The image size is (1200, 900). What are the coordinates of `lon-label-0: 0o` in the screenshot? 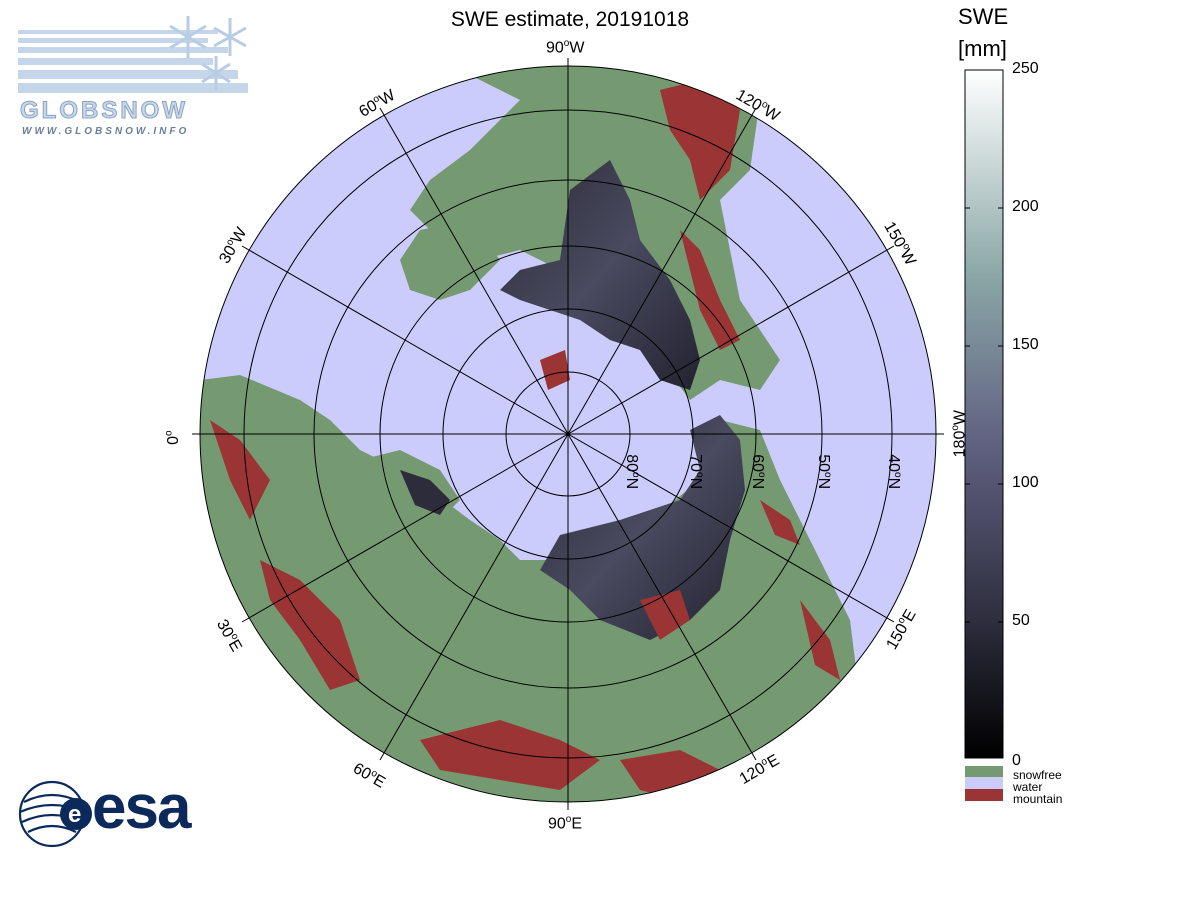 It's located at (172, 437).